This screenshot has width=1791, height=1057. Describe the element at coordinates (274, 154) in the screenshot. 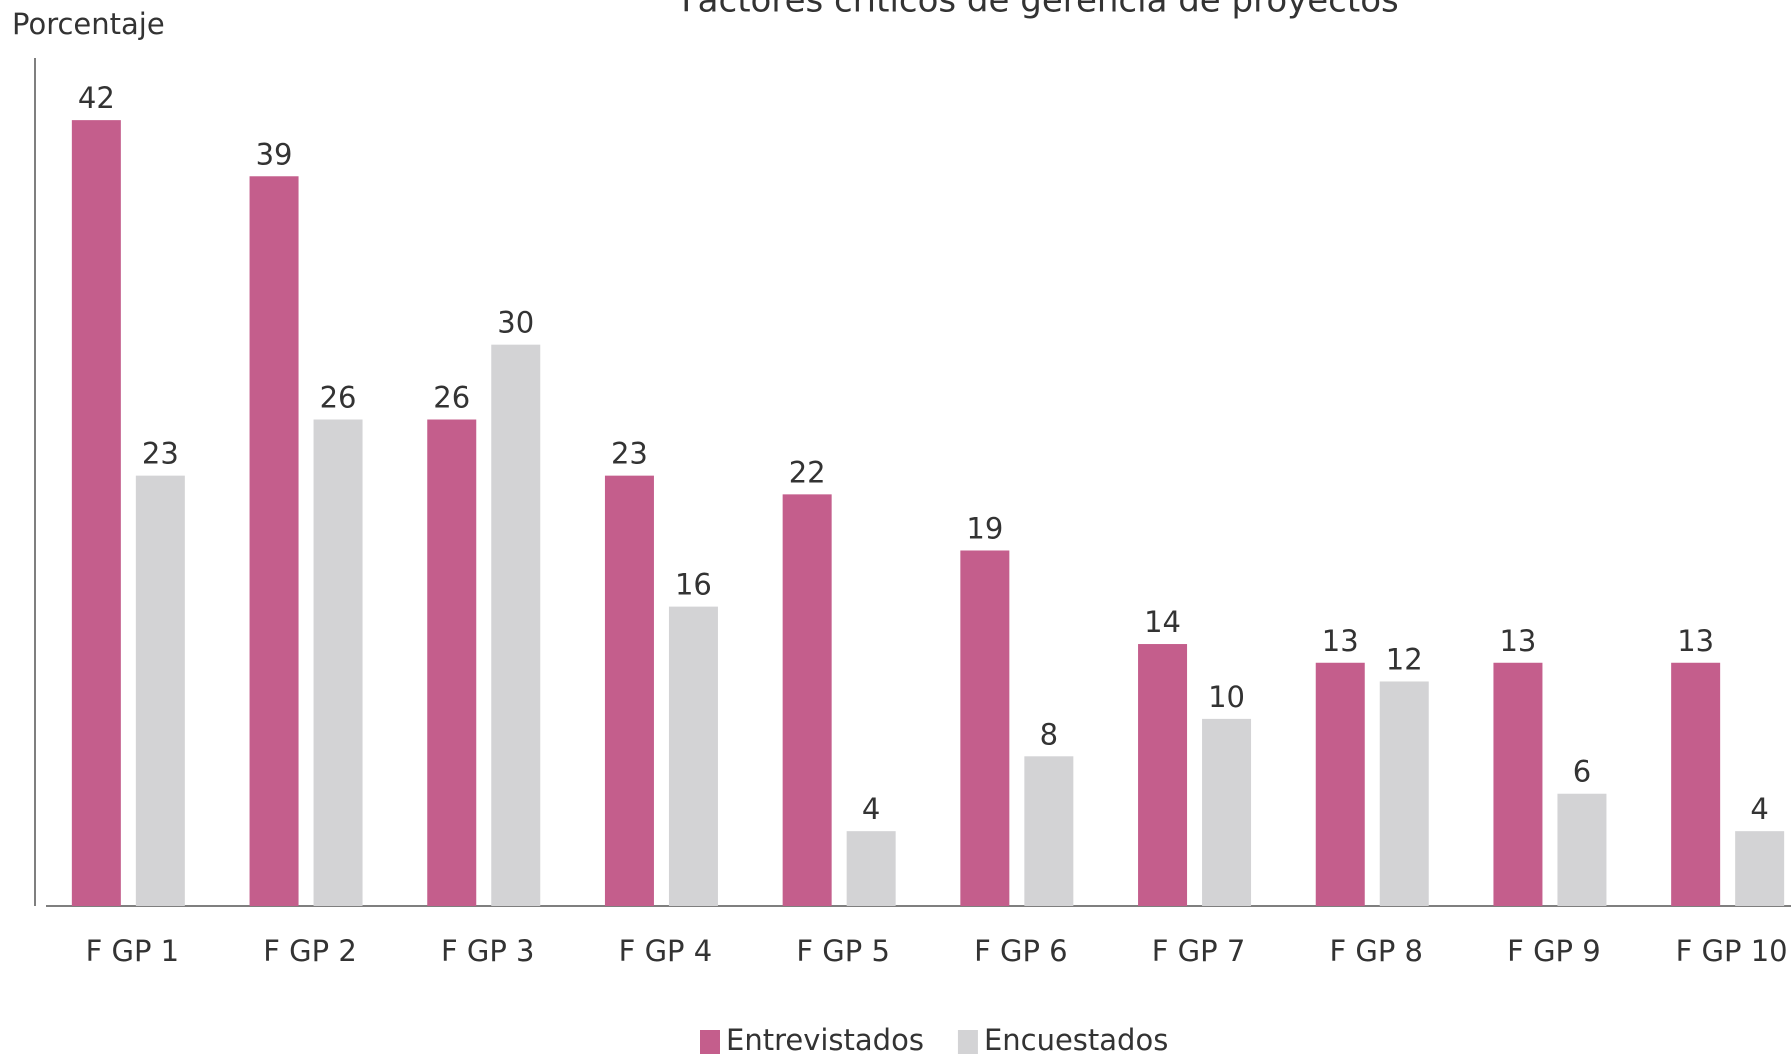

I see `data-label: 39` at that location.